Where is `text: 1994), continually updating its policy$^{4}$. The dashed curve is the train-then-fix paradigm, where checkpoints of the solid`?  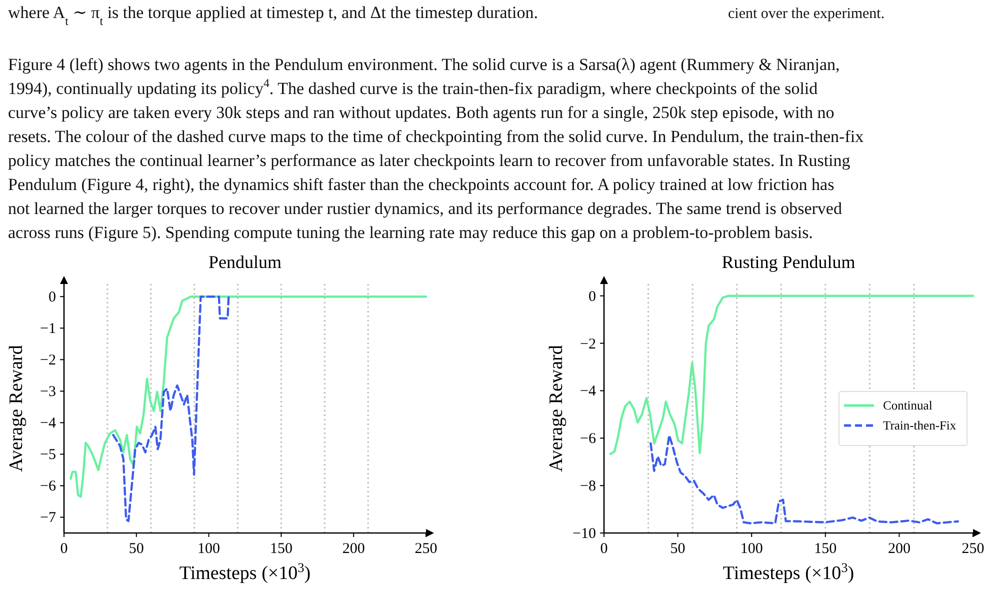 text: 1994), continually updating its policy$^{4}$. The dashed curve is the train-then-fix paradigm, where checkpoints of the solid is located at coordinates (413, 87).